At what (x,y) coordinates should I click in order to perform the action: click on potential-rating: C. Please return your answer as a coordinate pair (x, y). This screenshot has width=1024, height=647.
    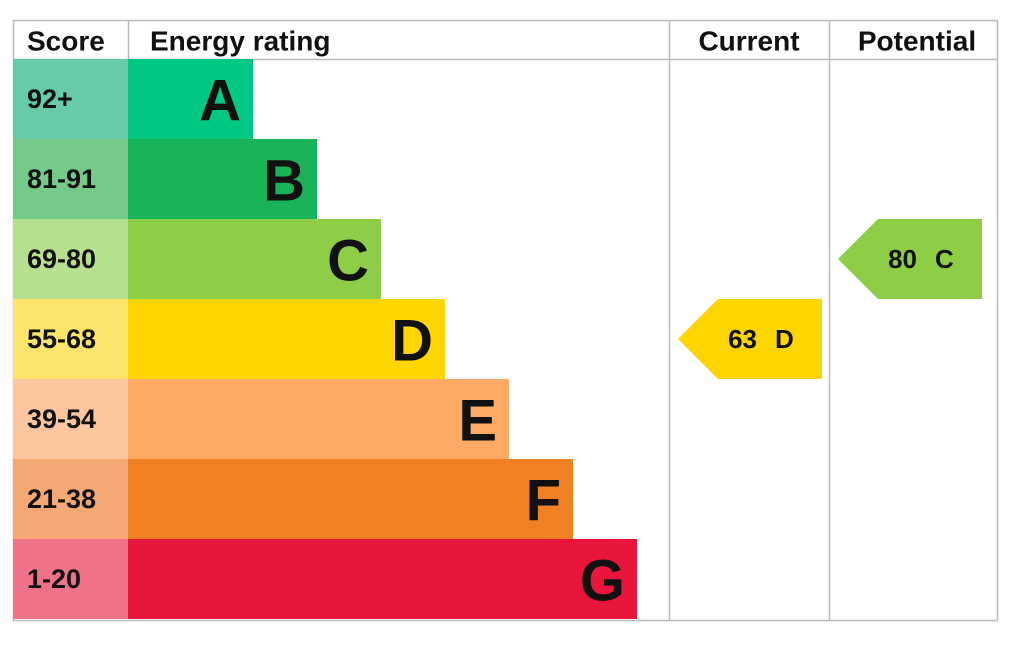
    Looking at the image, I should click on (944, 259).